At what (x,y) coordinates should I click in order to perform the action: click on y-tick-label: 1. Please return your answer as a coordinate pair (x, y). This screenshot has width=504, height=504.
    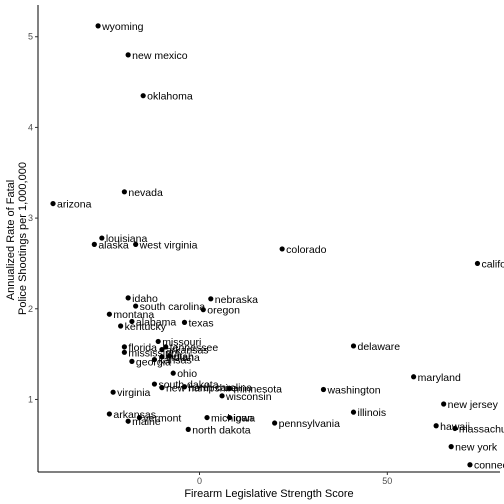
    Looking at the image, I should click on (30, 399).